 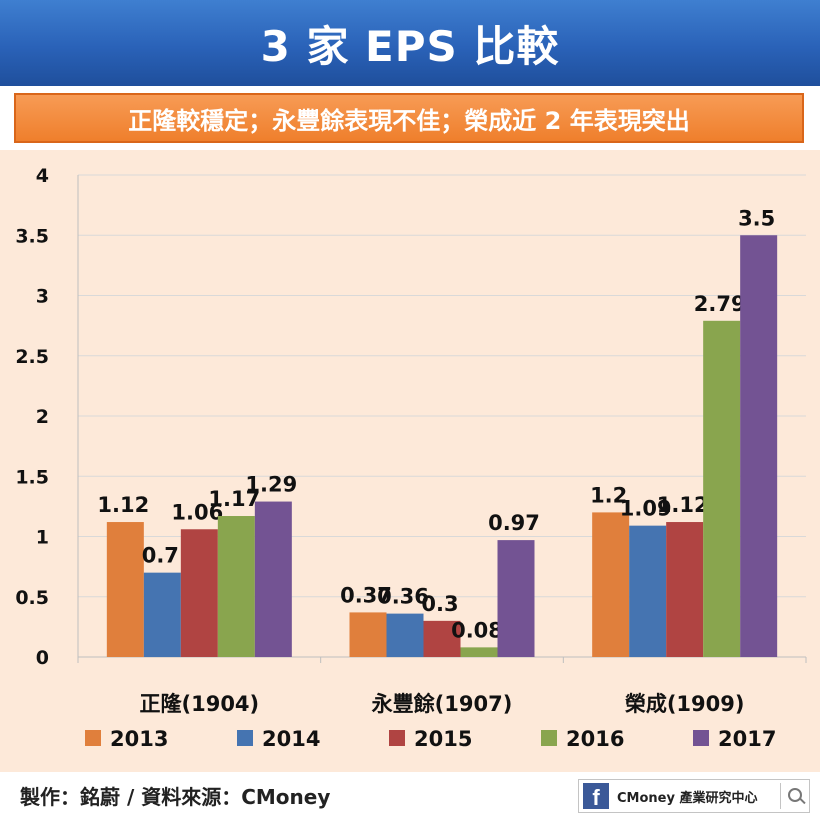 I want to click on legend-label: 2015, so click(x=443, y=739).